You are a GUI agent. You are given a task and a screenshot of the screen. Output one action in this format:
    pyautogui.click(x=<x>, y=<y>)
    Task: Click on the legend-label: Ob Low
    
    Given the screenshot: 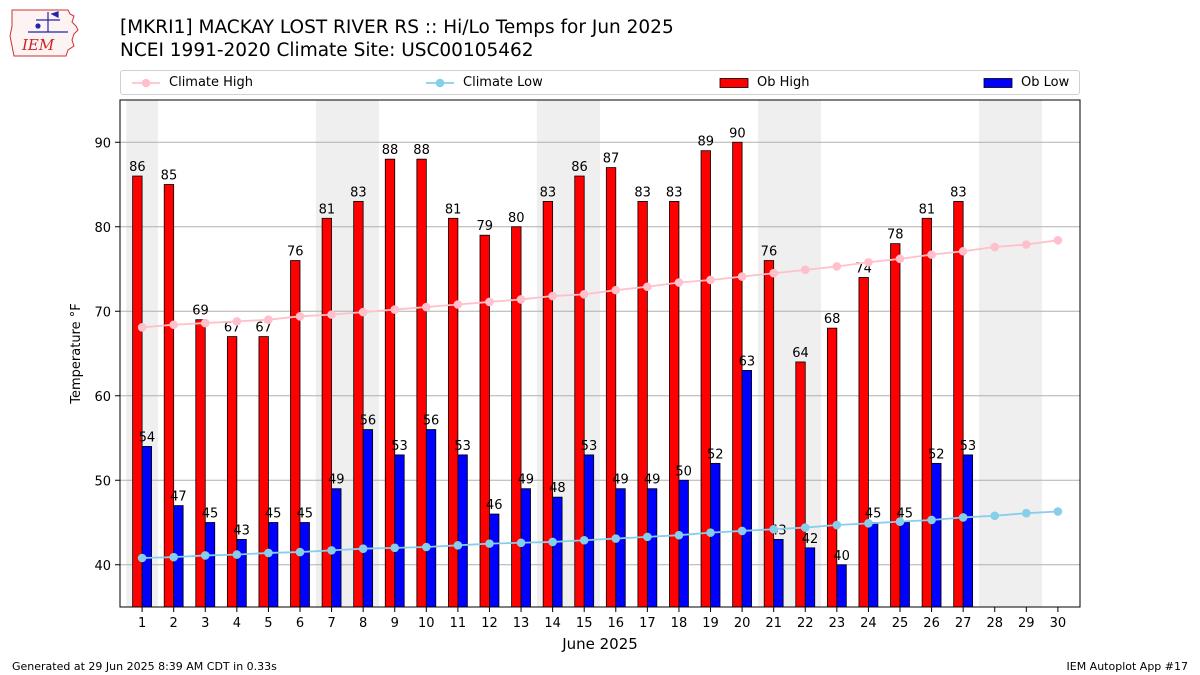 What is the action you would take?
    pyautogui.click(x=1045, y=82)
    